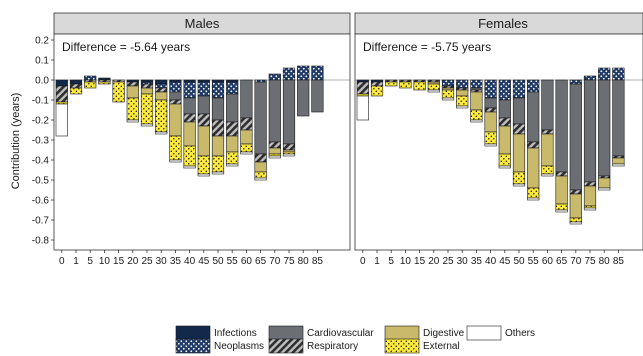 The width and height of the screenshot is (643, 356). Describe the element at coordinates (41, 161) in the screenshot. I see `y-tick-label: -0.4` at that location.